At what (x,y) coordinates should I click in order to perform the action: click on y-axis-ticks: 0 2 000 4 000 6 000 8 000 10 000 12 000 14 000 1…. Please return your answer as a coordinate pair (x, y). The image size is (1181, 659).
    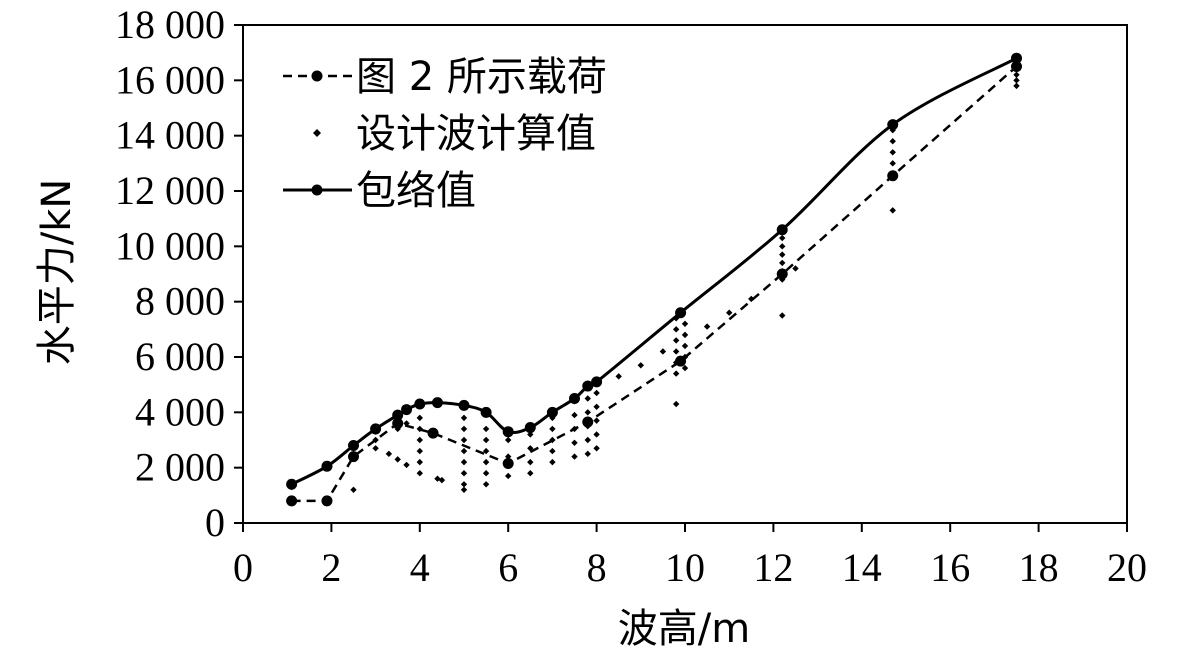
    Looking at the image, I should click on (179, 273).